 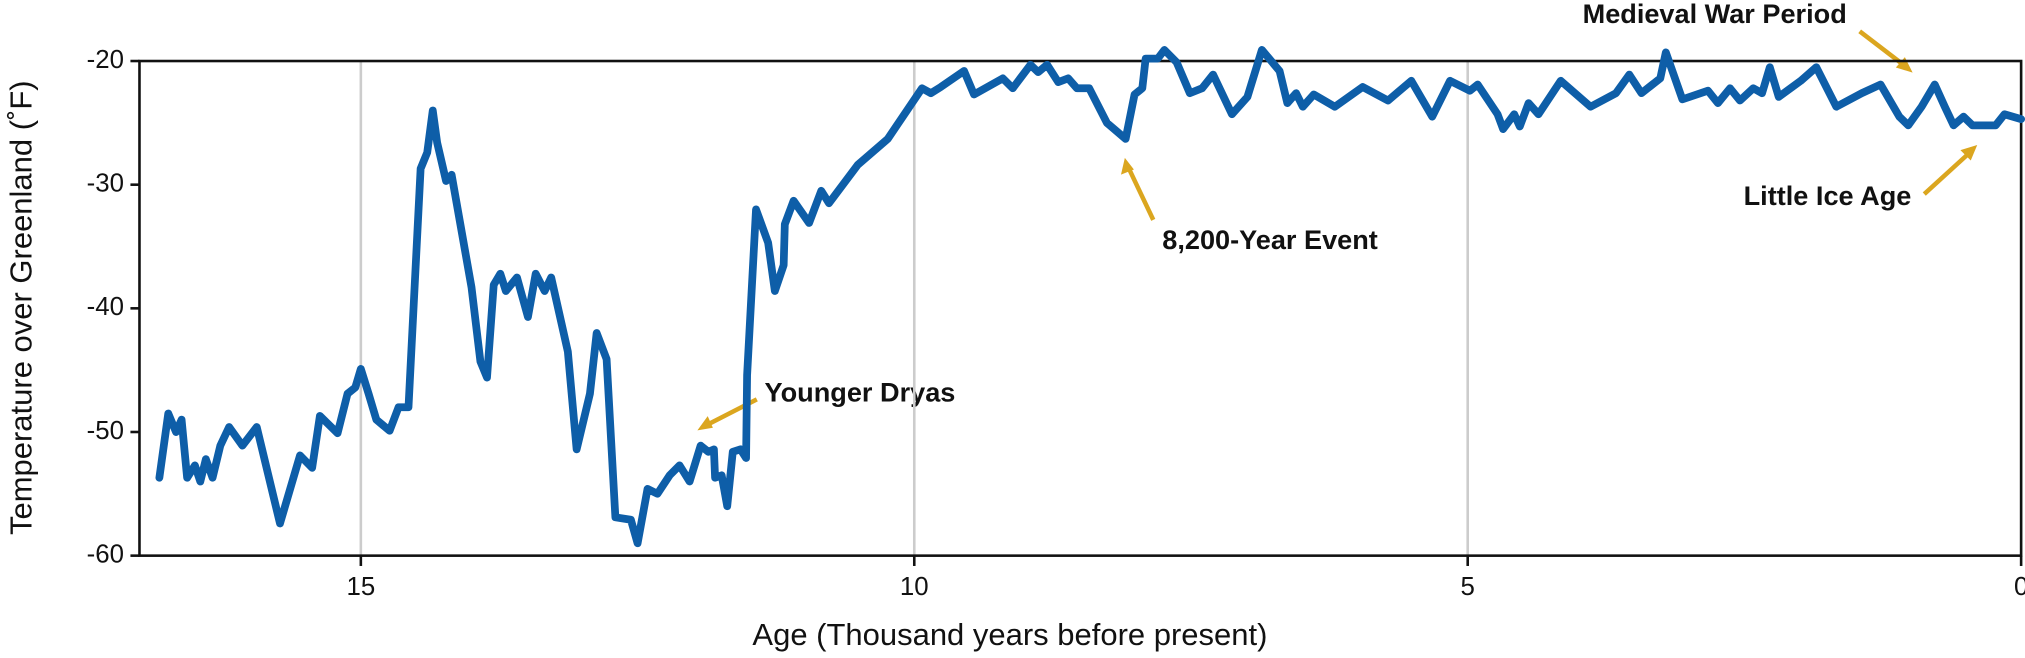 I want to click on x-tick-label: 10, so click(x=914, y=587).